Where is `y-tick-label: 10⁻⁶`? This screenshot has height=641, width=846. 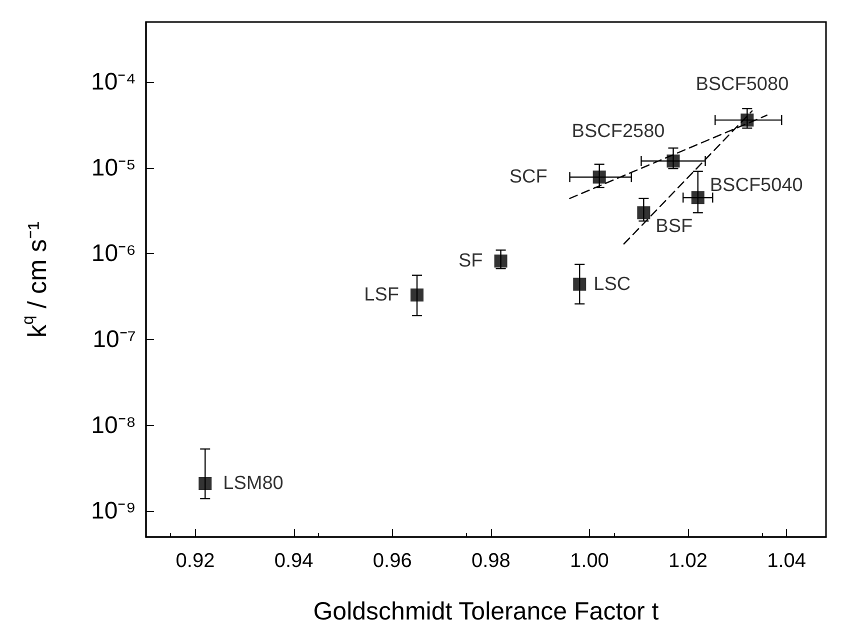 y-tick-label: 10⁻⁶ is located at coordinates (113, 254).